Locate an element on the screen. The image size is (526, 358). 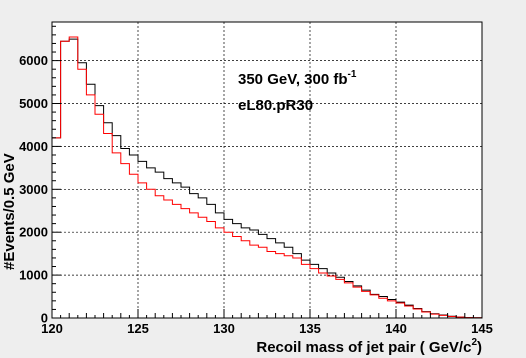
annotation-energy-lumi: 350 GeV, 300 fb-1 is located at coordinates (297, 78).